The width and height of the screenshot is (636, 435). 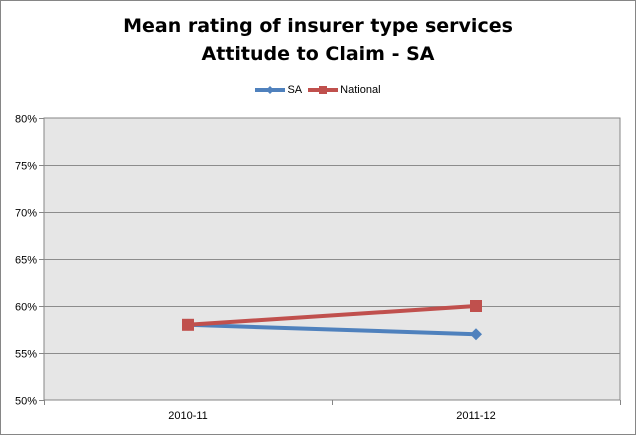 I want to click on legend-item-sa: SA, so click(x=278, y=90).